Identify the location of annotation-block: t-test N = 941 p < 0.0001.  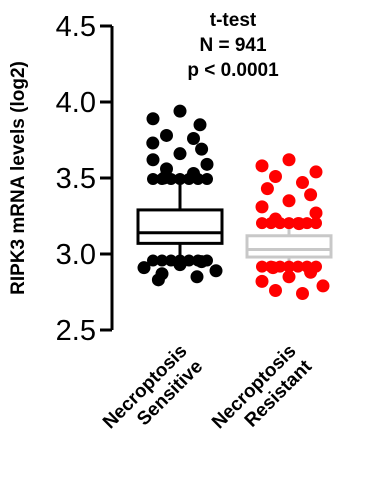
(233, 45).